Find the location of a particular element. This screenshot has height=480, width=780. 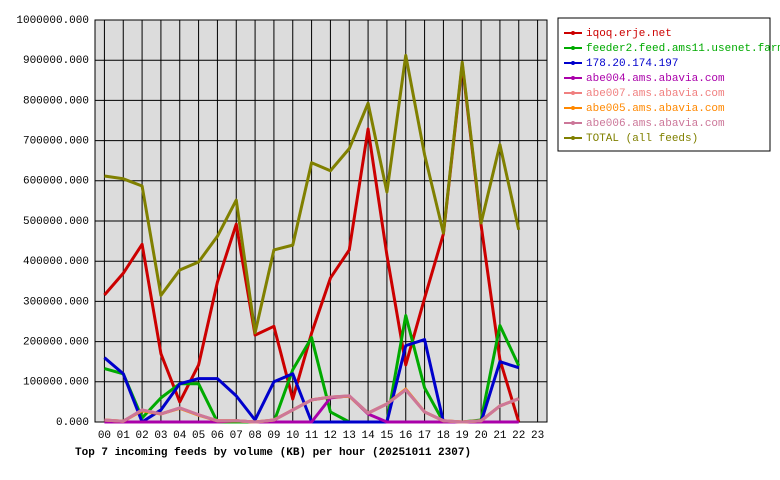

legend-label: abe007.ams.abavia.com is located at coordinates (655, 94).